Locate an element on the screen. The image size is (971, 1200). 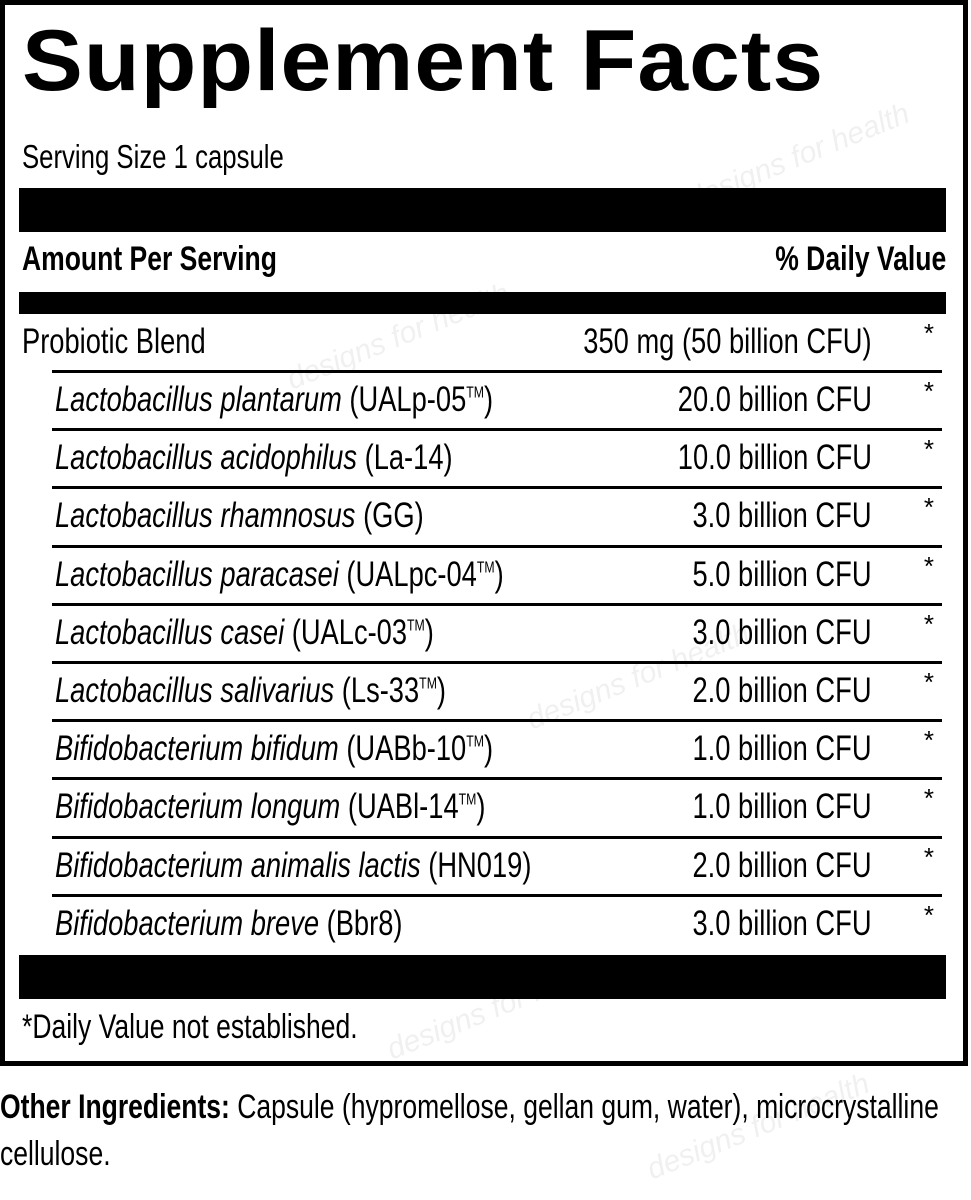
daily-value-header: % Daily Value is located at coordinates (860, 259).